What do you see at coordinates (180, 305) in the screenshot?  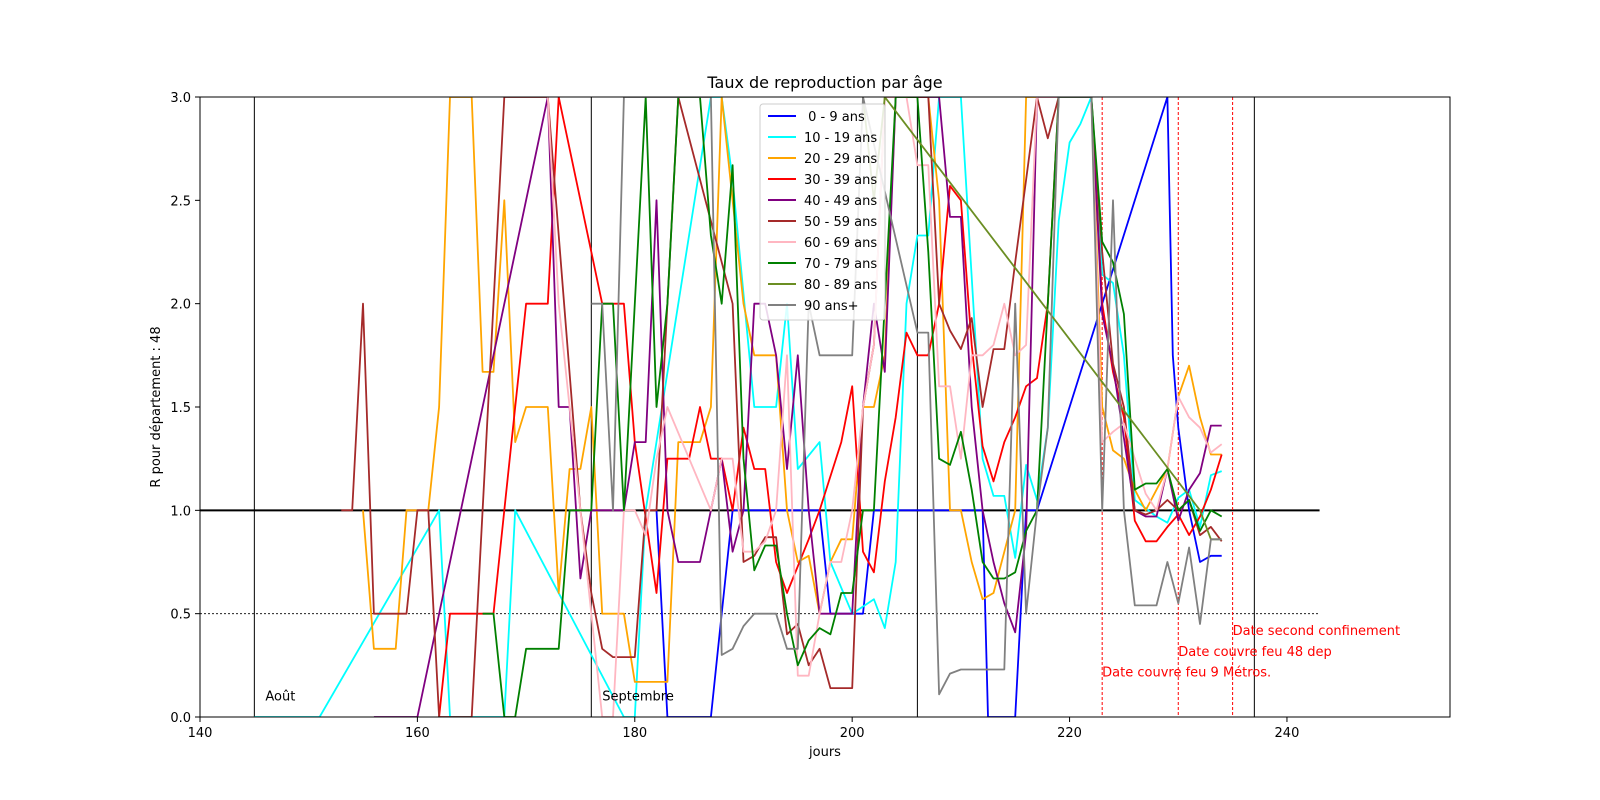 I see `y-tick-label: 2.0` at bounding box center [180, 305].